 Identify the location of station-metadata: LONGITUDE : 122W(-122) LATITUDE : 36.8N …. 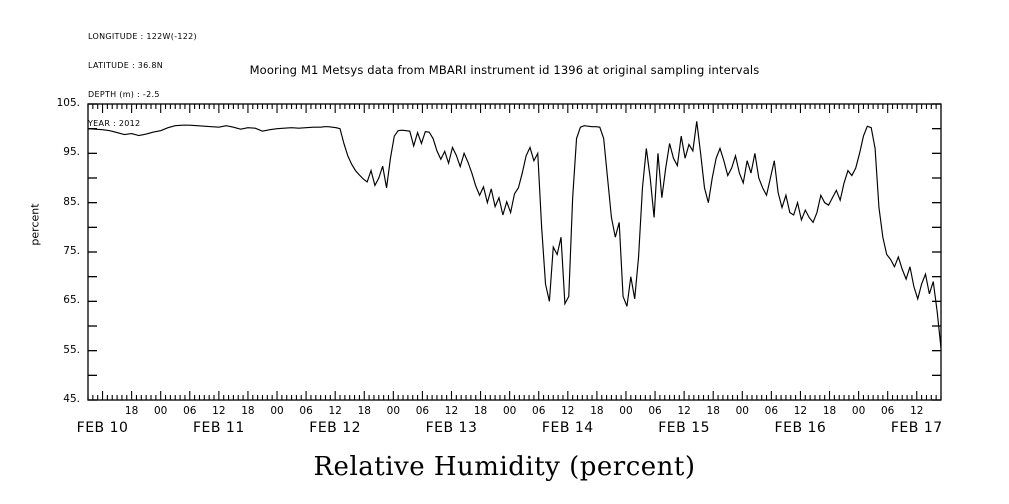
(142, 80).